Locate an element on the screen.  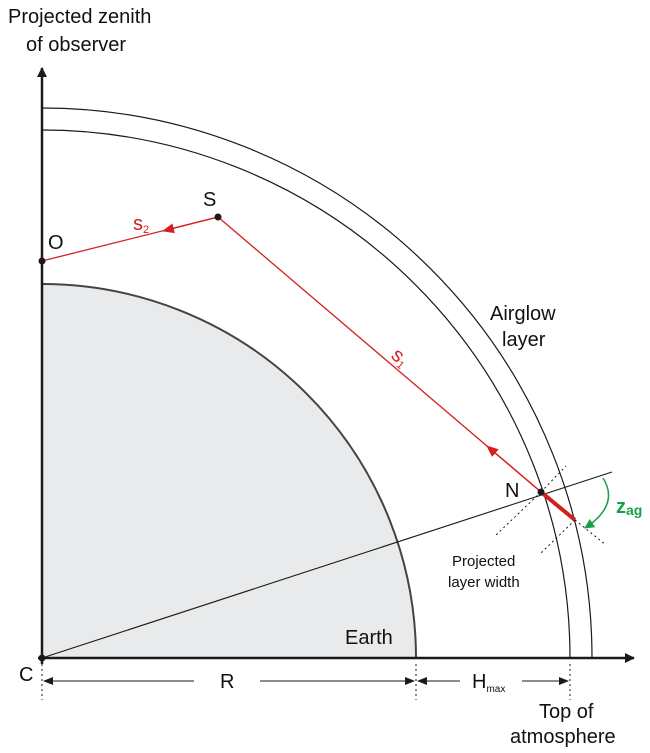
label-o: O is located at coordinates (56, 243).